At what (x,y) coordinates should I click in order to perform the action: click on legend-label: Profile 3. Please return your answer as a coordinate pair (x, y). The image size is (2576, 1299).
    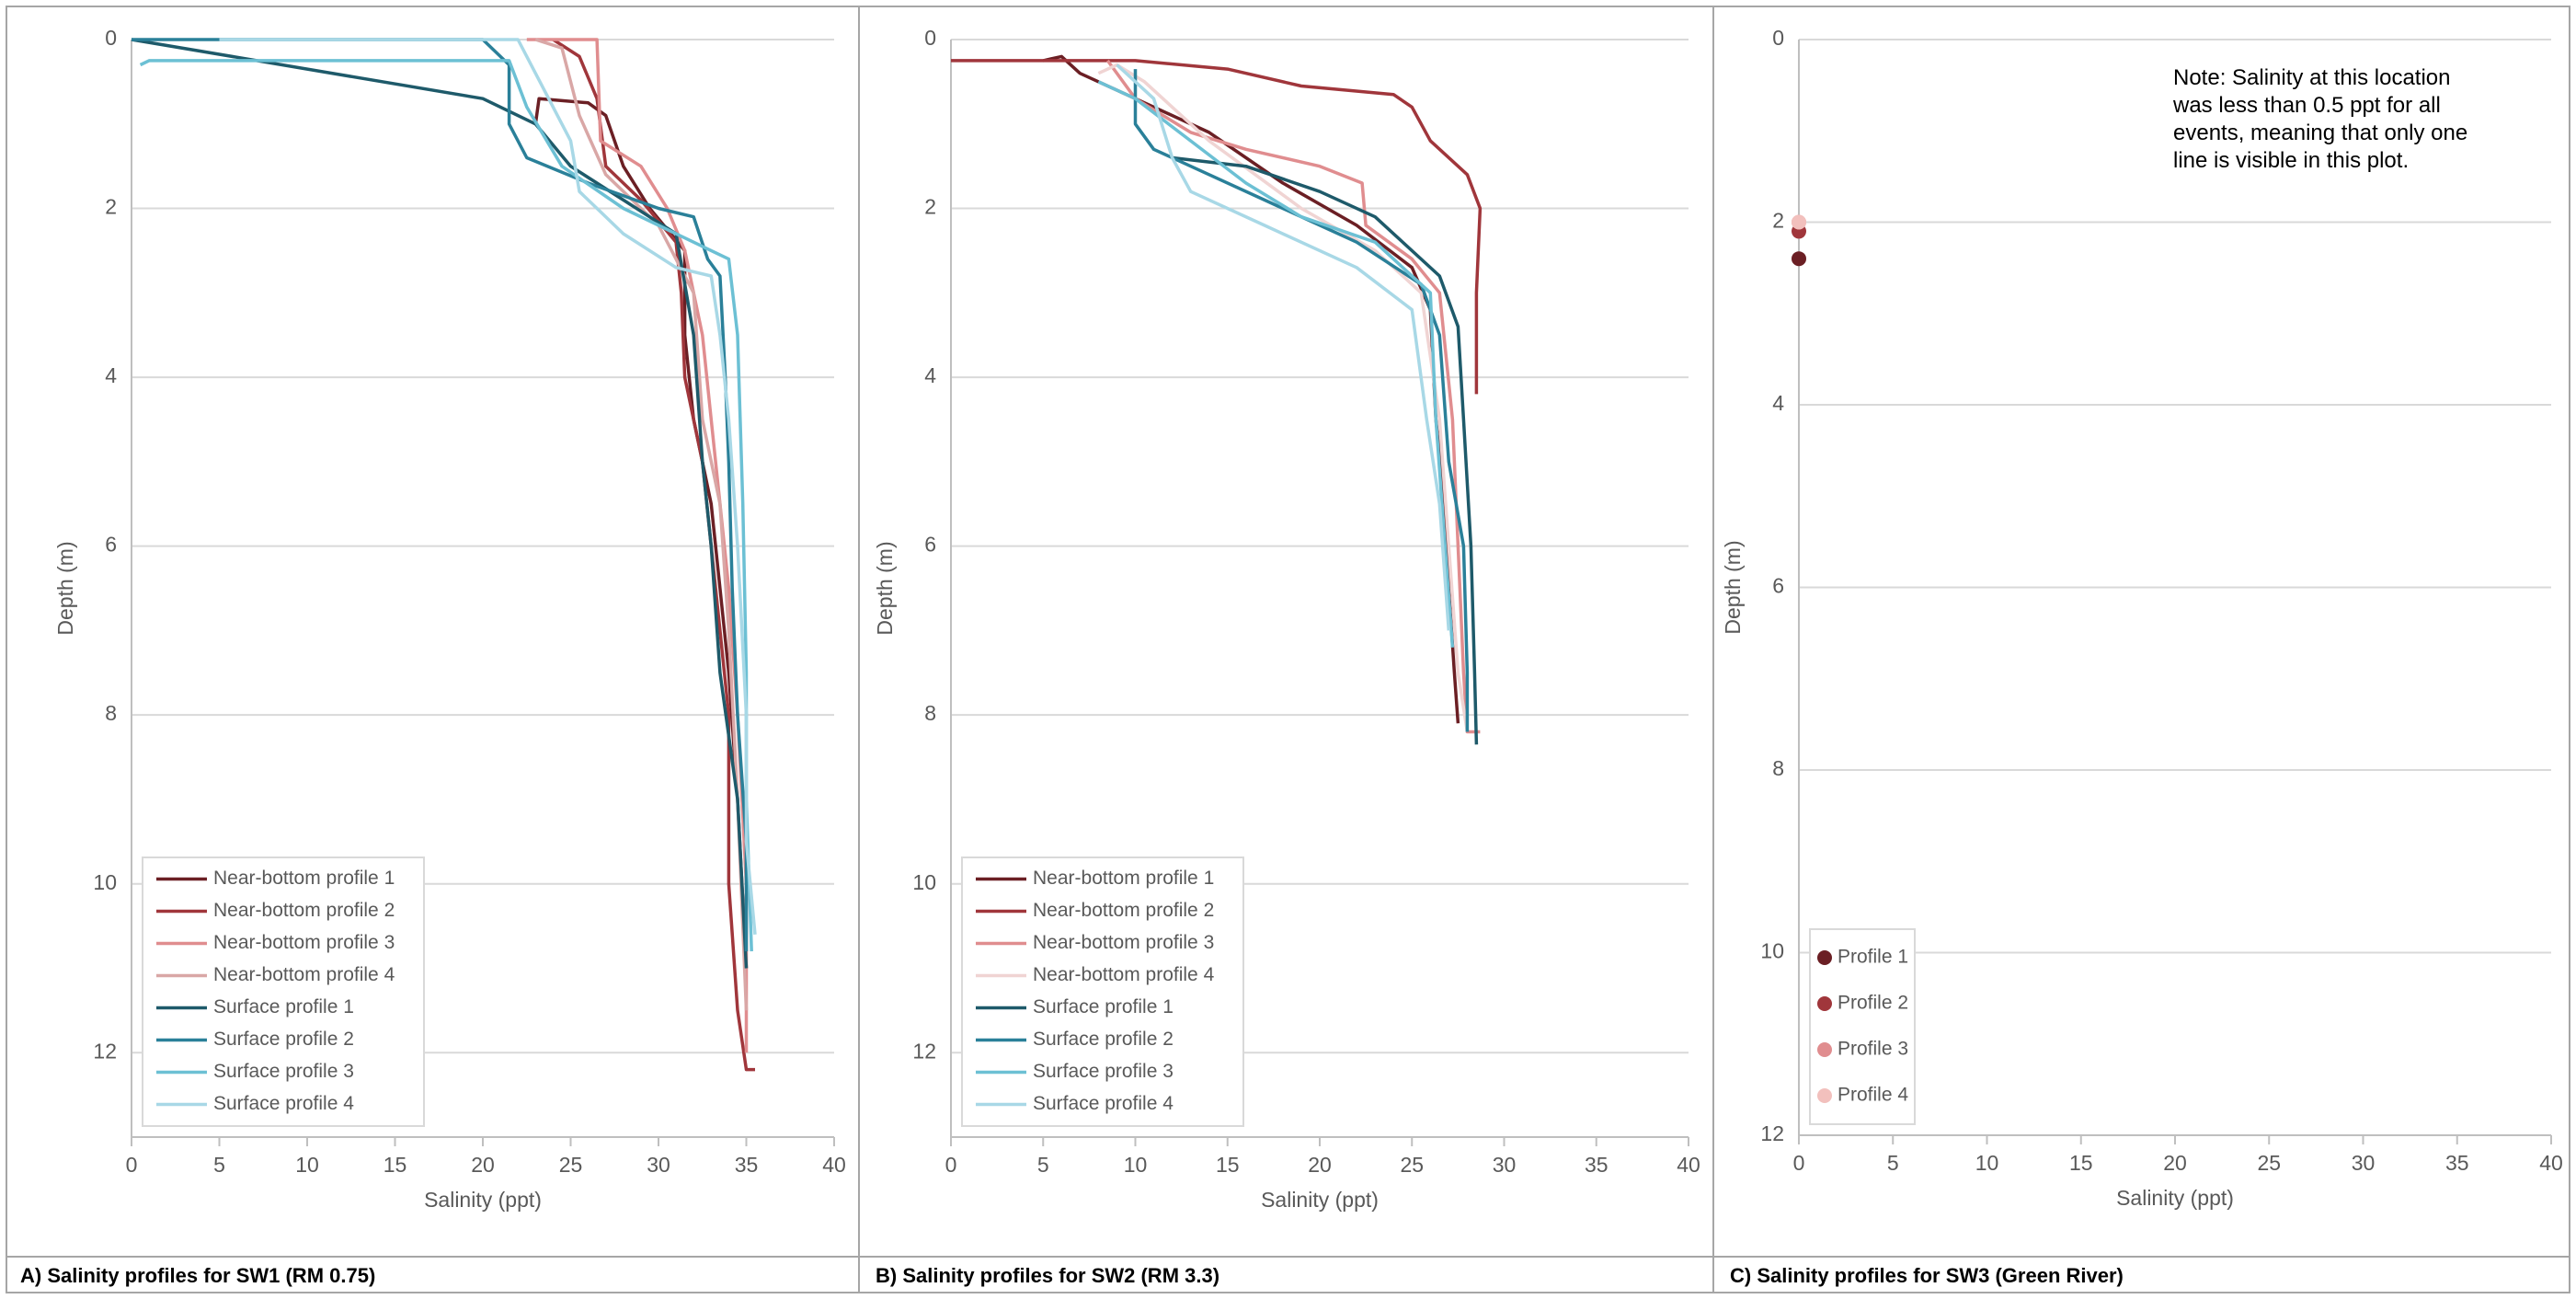
    Looking at the image, I should click on (1873, 1049).